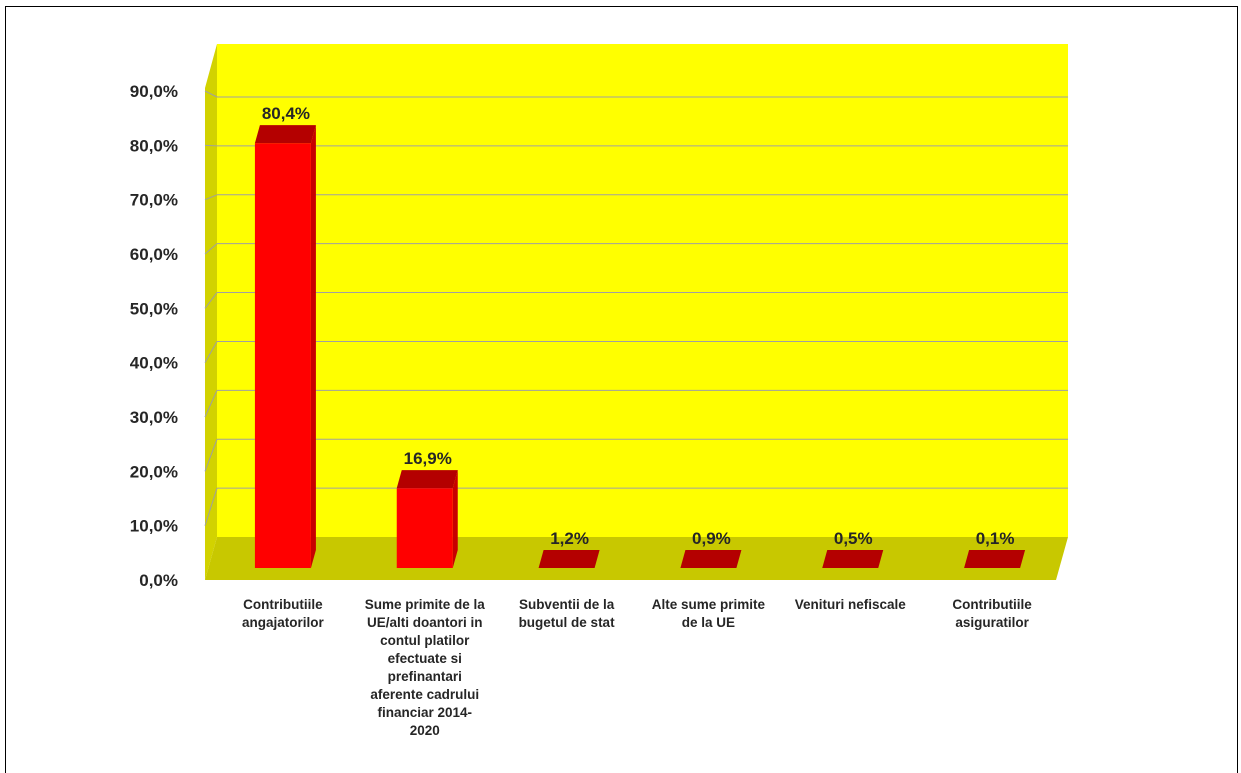  What do you see at coordinates (853, 538) in the screenshot?
I see `data-label: 0,5%` at bounding box center [853, 538].